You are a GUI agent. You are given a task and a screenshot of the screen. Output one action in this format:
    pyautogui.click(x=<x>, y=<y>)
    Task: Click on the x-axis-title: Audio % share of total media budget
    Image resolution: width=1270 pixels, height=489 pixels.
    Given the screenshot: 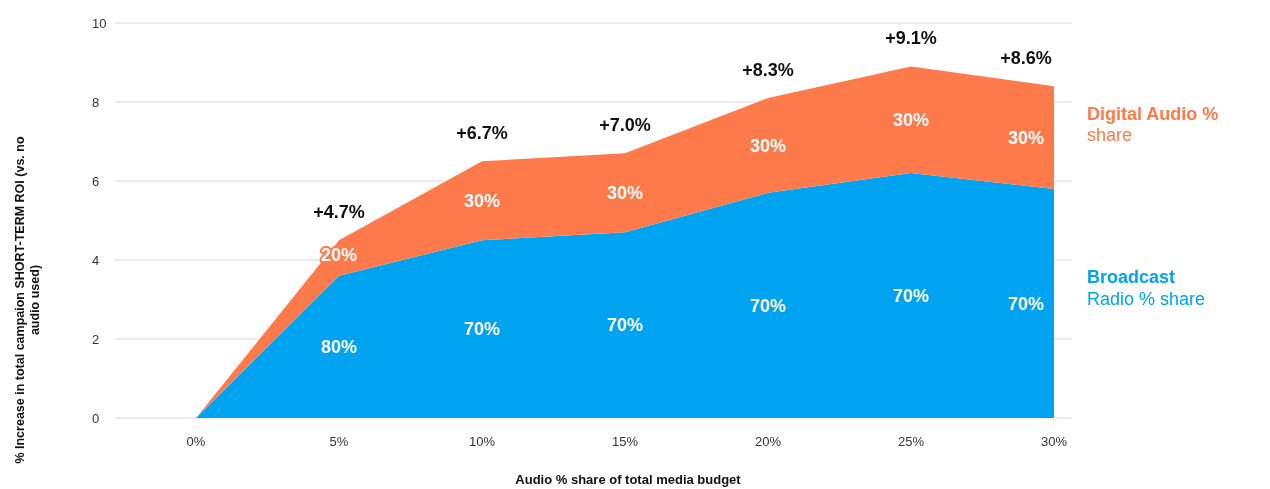 What is the action you would take?
    pyautogui.click(x=628, y=479)
    